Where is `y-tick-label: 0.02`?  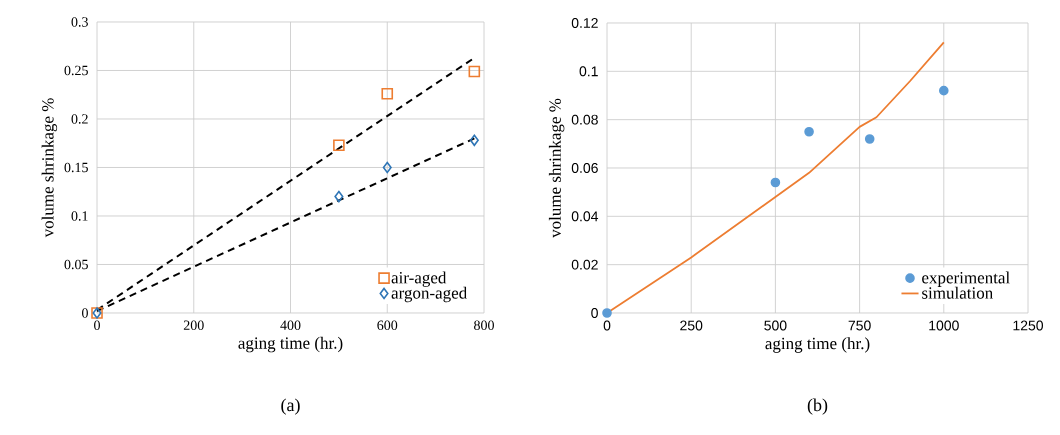 y-tick-label: 0.02 is located at coordinates (584, 264).